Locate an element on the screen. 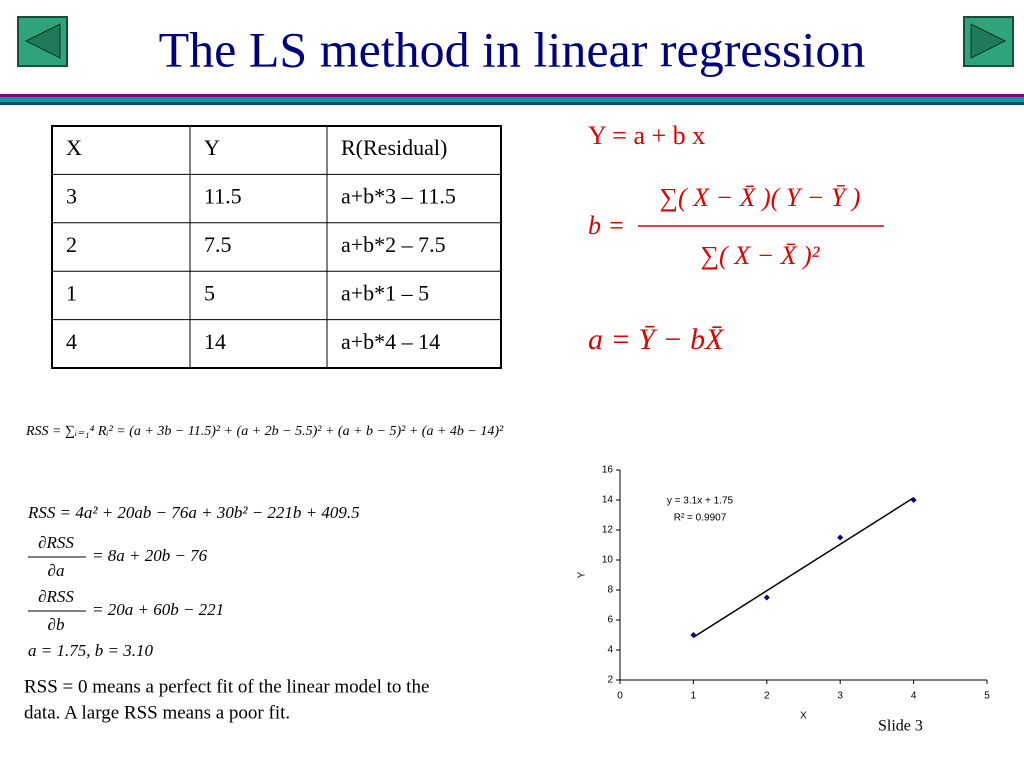  trendline-r2: R² = 0.9907 is located at coordinates (700, 518).